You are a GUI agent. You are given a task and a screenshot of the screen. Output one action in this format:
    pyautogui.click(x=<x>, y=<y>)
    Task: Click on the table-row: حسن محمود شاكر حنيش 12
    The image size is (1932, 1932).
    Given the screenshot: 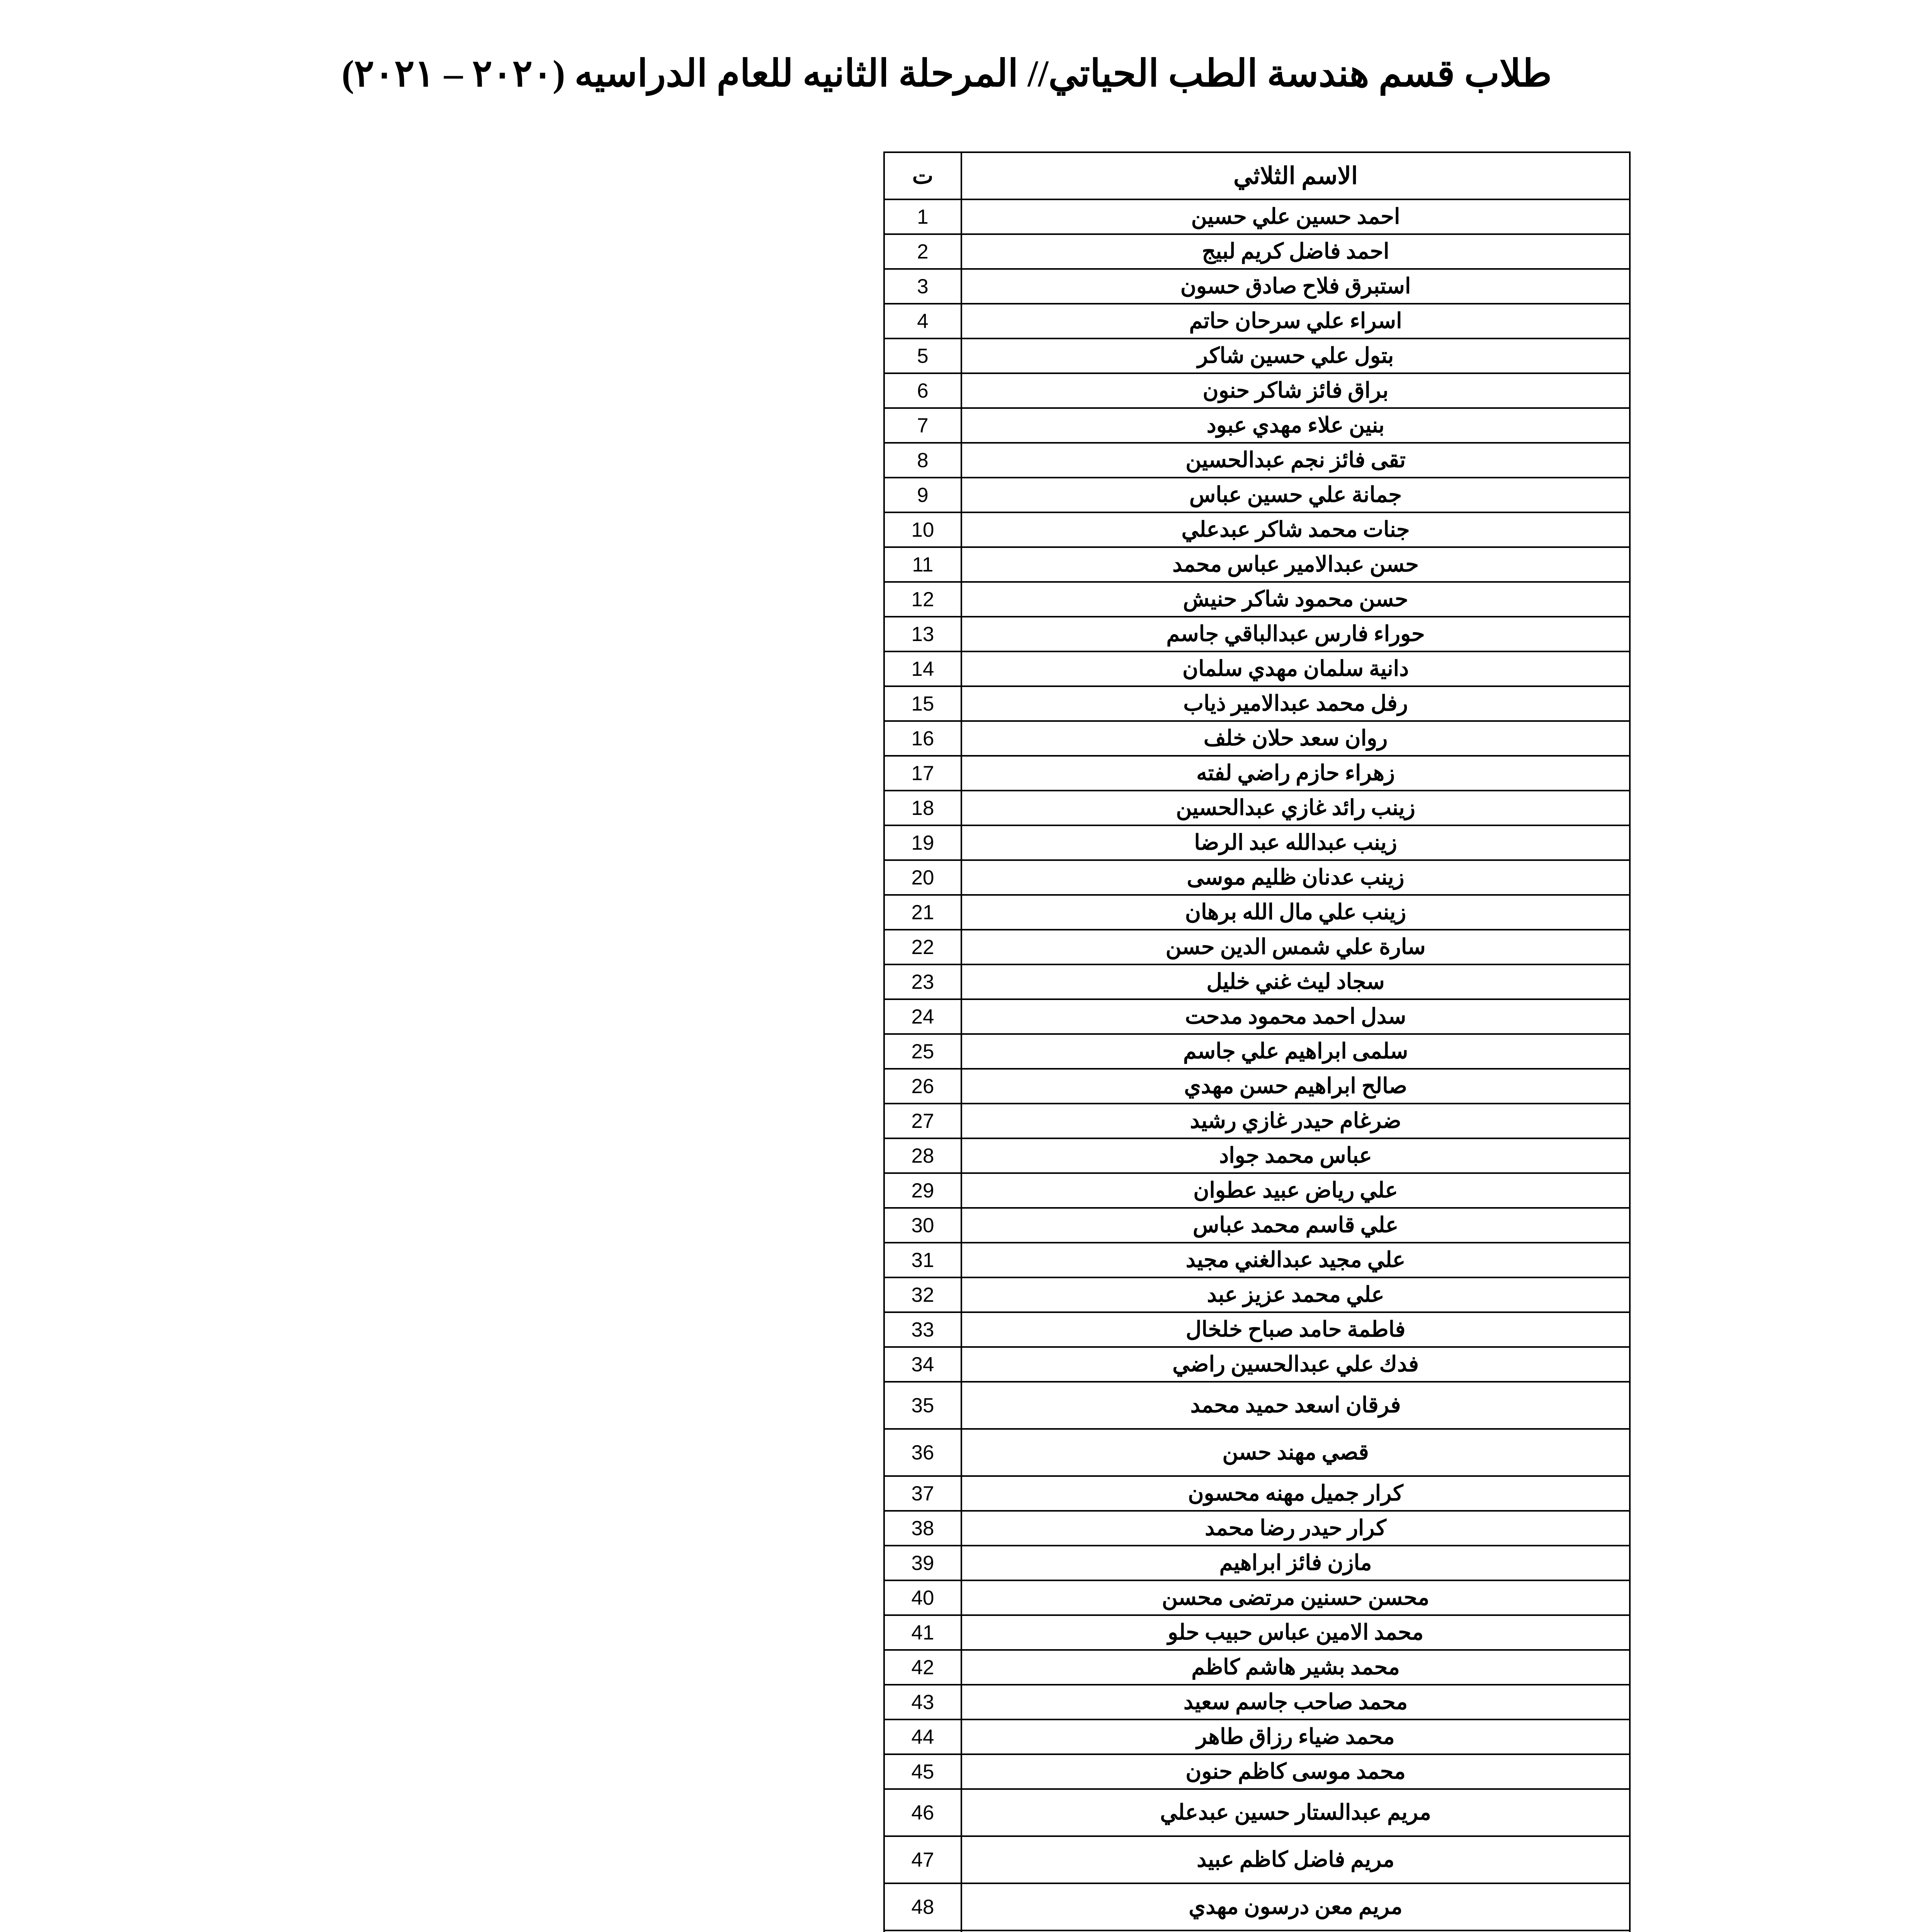 What is the action you would take?
    pyautogui.click(x=1257, y=599)
    